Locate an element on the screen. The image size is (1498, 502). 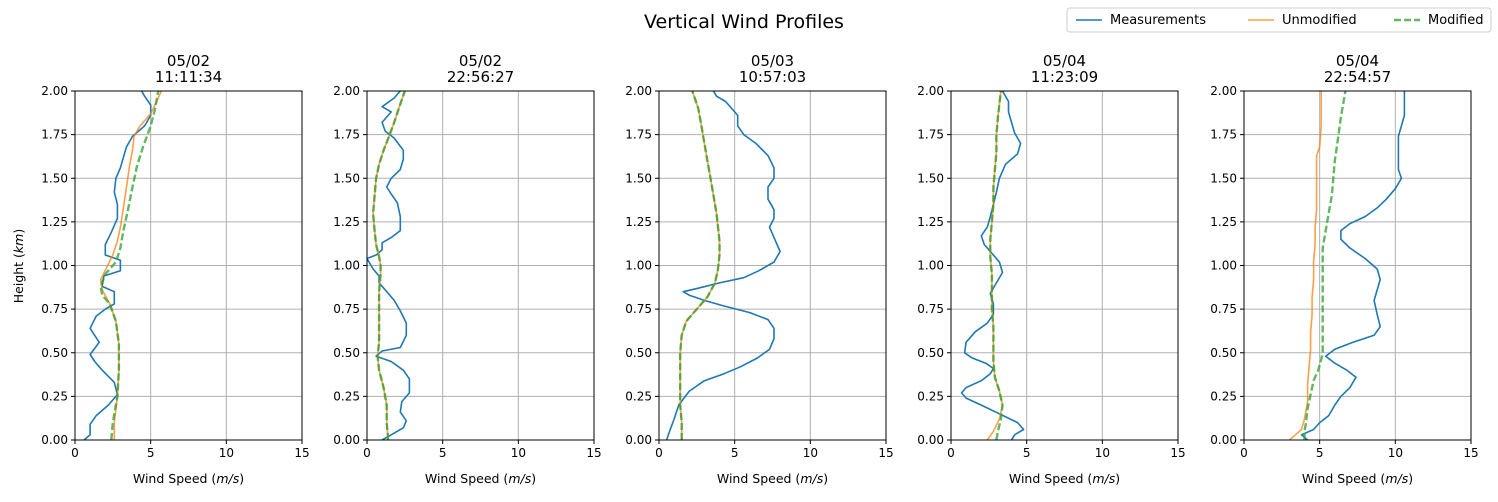
panel-title-time: 11:11:34 is located at coordinates (188, 77).